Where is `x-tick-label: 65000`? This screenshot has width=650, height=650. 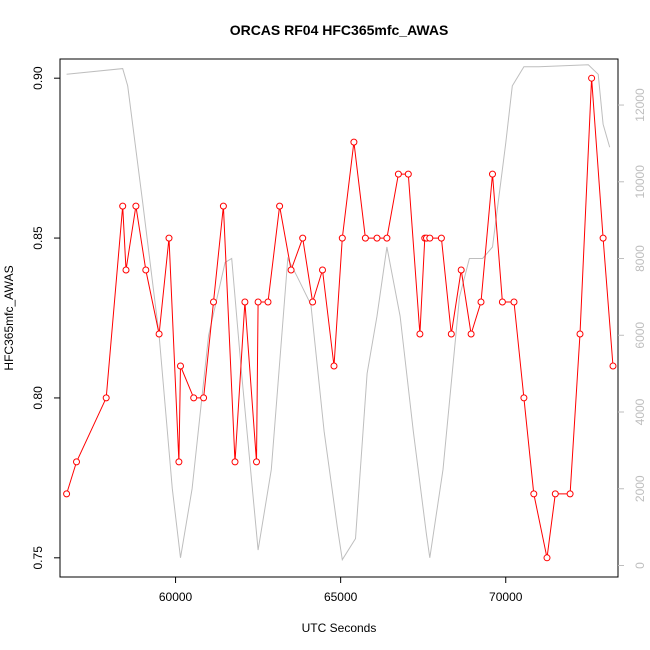 x-tick-label: 65000 is located at coordinates (341, 597).